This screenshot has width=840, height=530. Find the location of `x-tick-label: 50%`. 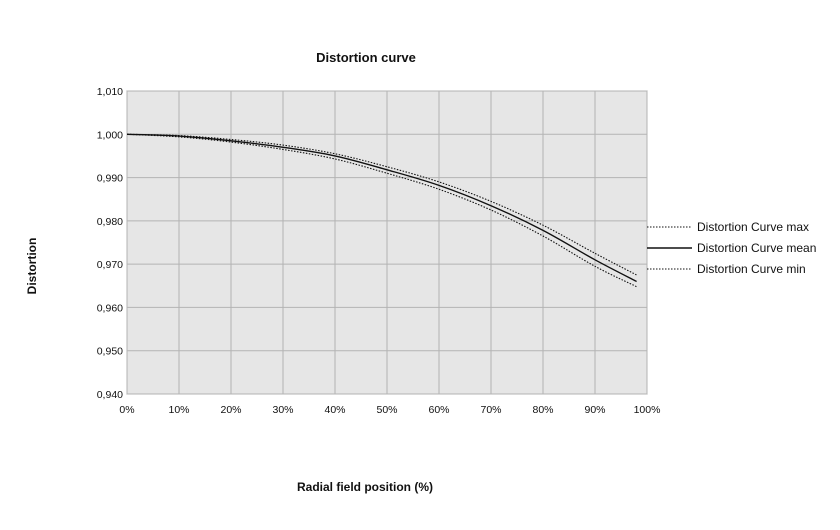

x-tick-label: 50% is located at coordinates (386, 410).